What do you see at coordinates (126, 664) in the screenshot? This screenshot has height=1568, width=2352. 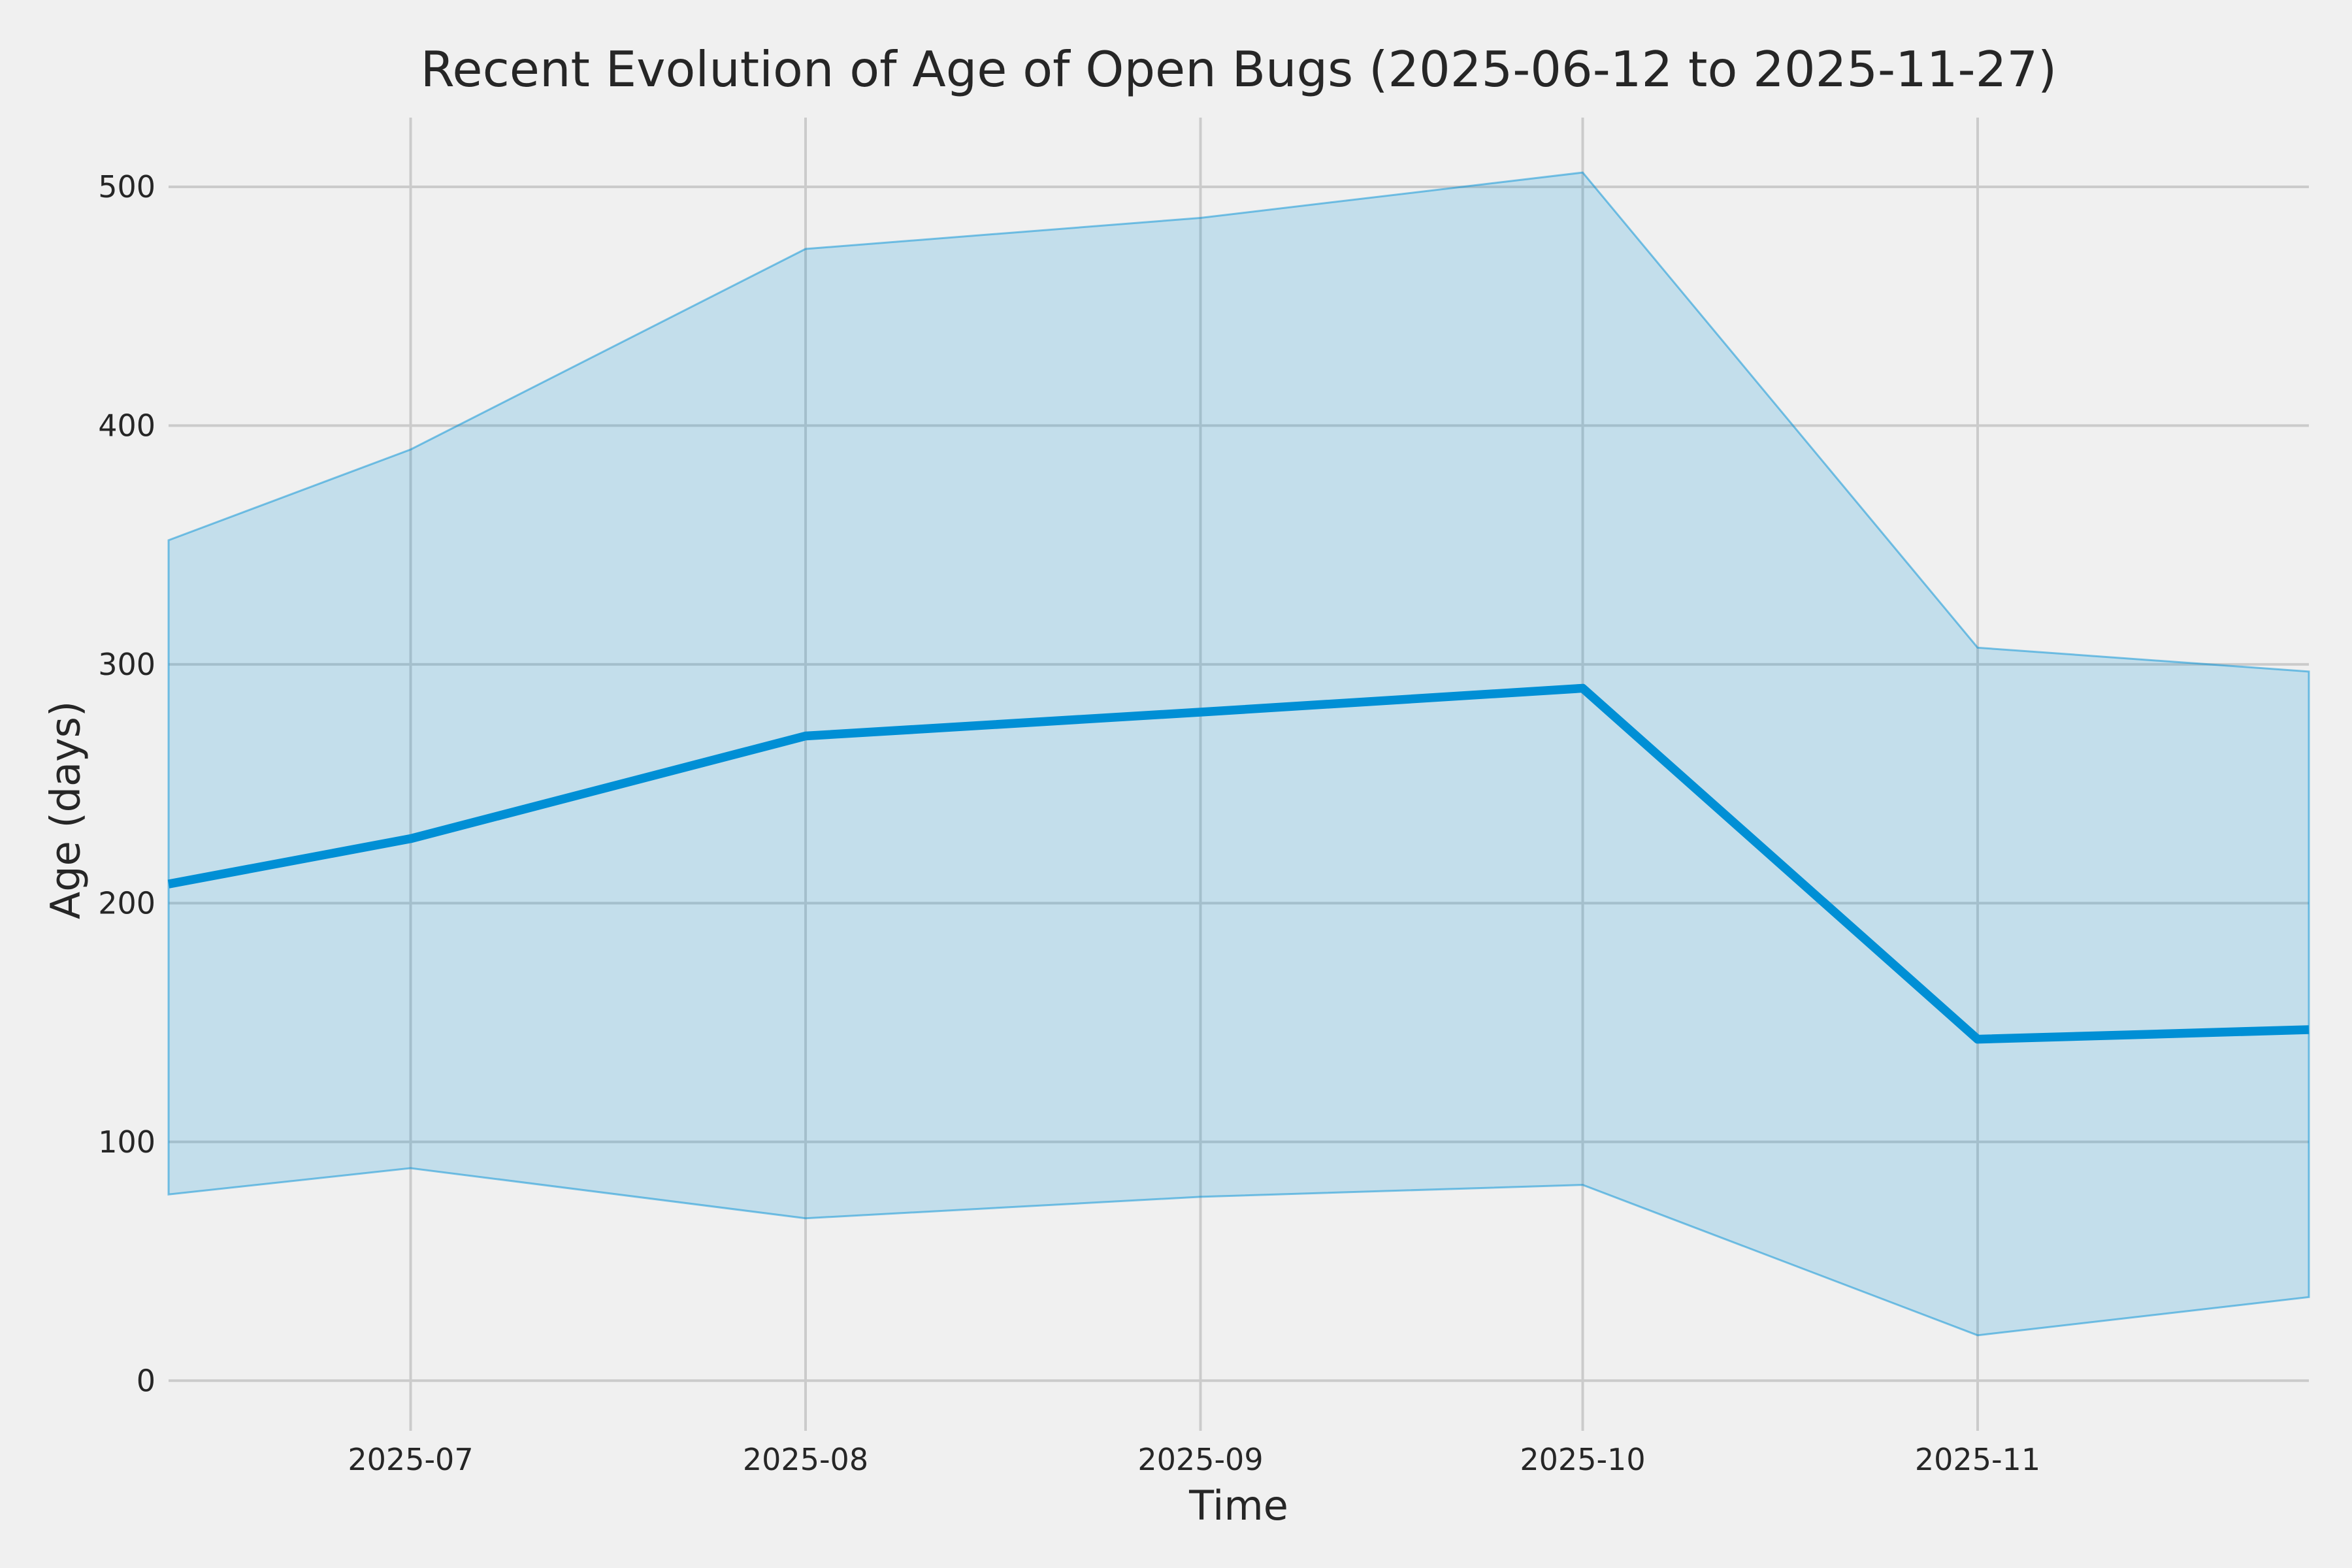 I see `y-tick-label: 300` at bounding box center [126, 664].